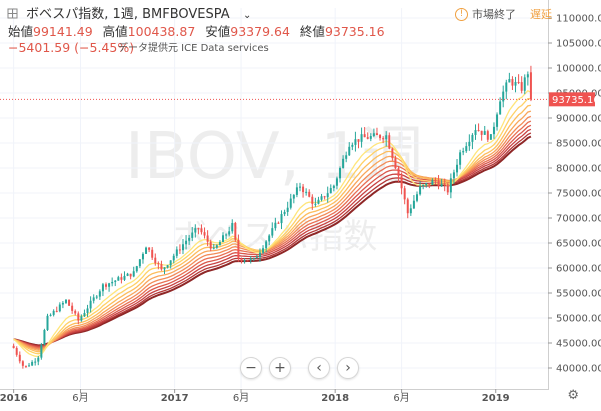  What do you see at coordinates (541, 14) in the screenshot?
I see `delayed-badge: 遅延` at bounding box center [541, 14].